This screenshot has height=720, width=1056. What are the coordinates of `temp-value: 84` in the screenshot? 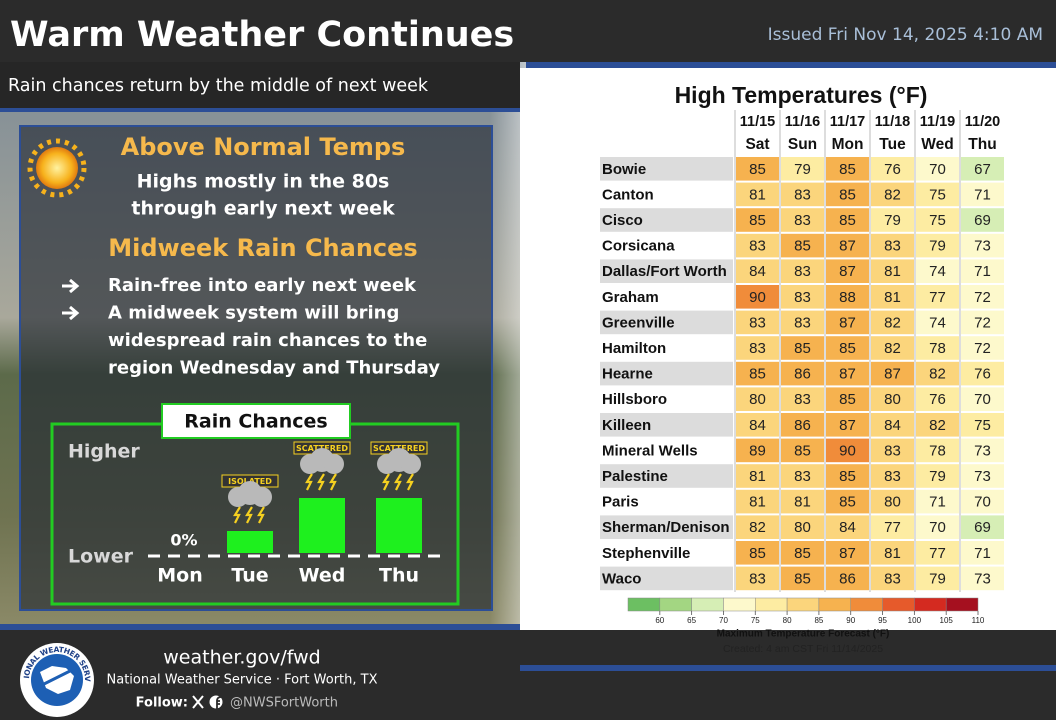 It's located at (757, 425).